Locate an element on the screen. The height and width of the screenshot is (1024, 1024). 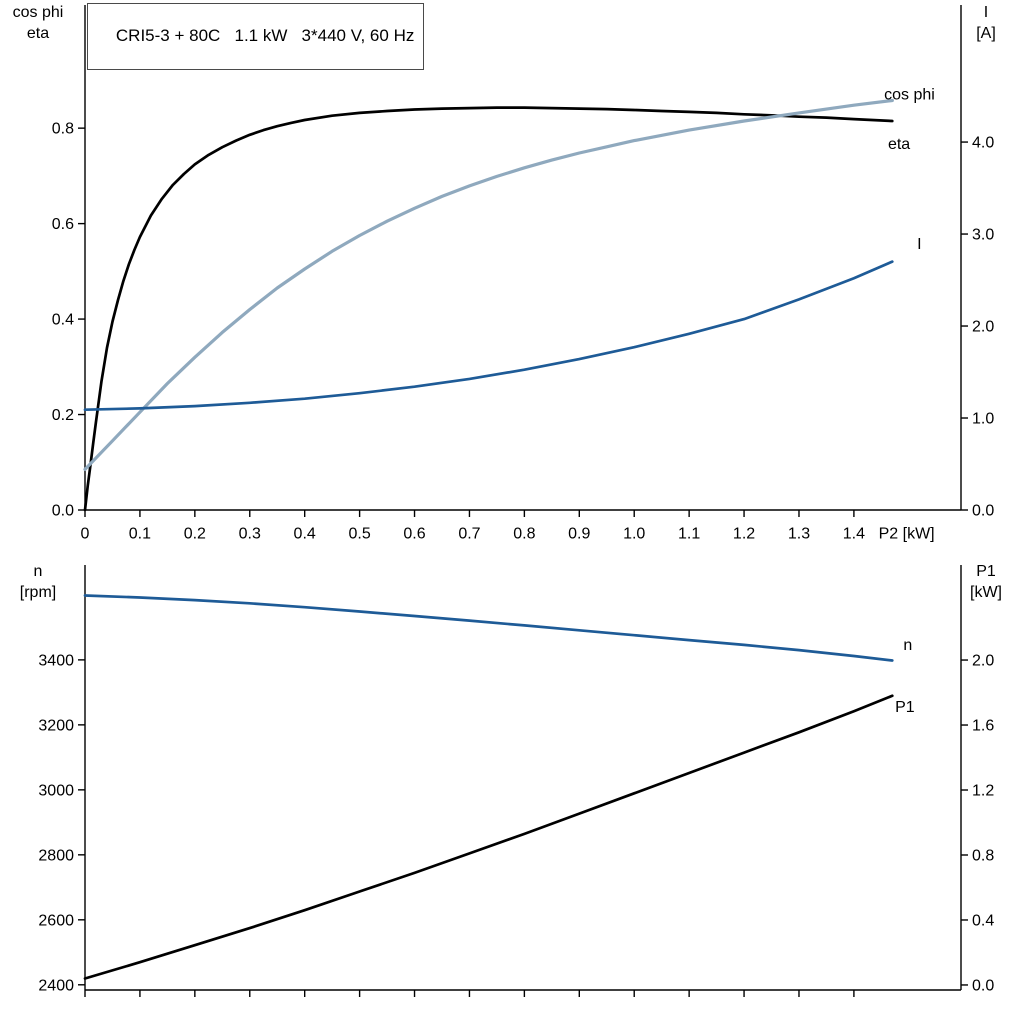
right-tick-label: 4.0 is located at coordinates (983, 143).